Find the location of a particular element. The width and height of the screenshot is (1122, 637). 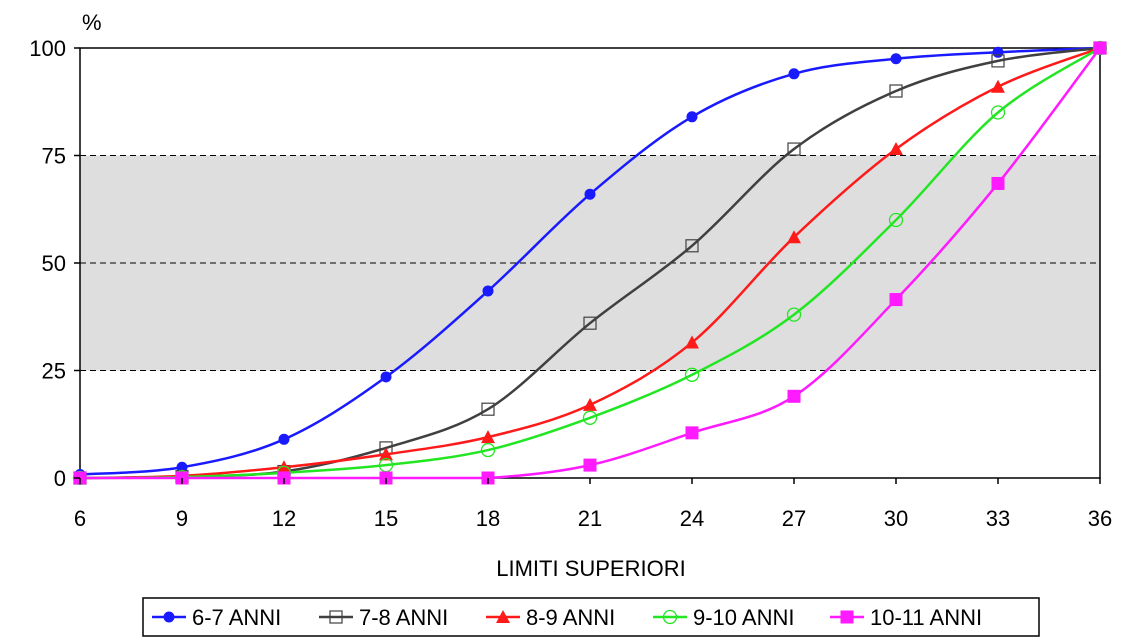

y-tick-label: 25 is located at coordinates (54, 371).